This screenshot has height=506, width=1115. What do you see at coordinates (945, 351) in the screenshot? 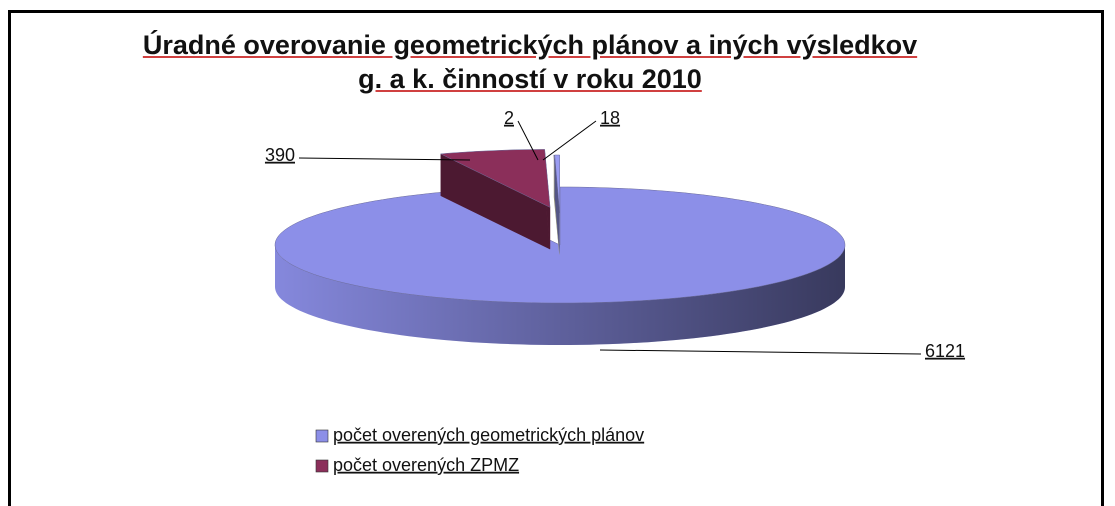
I see `data-label: 6121` at bounding box center [945, 351].